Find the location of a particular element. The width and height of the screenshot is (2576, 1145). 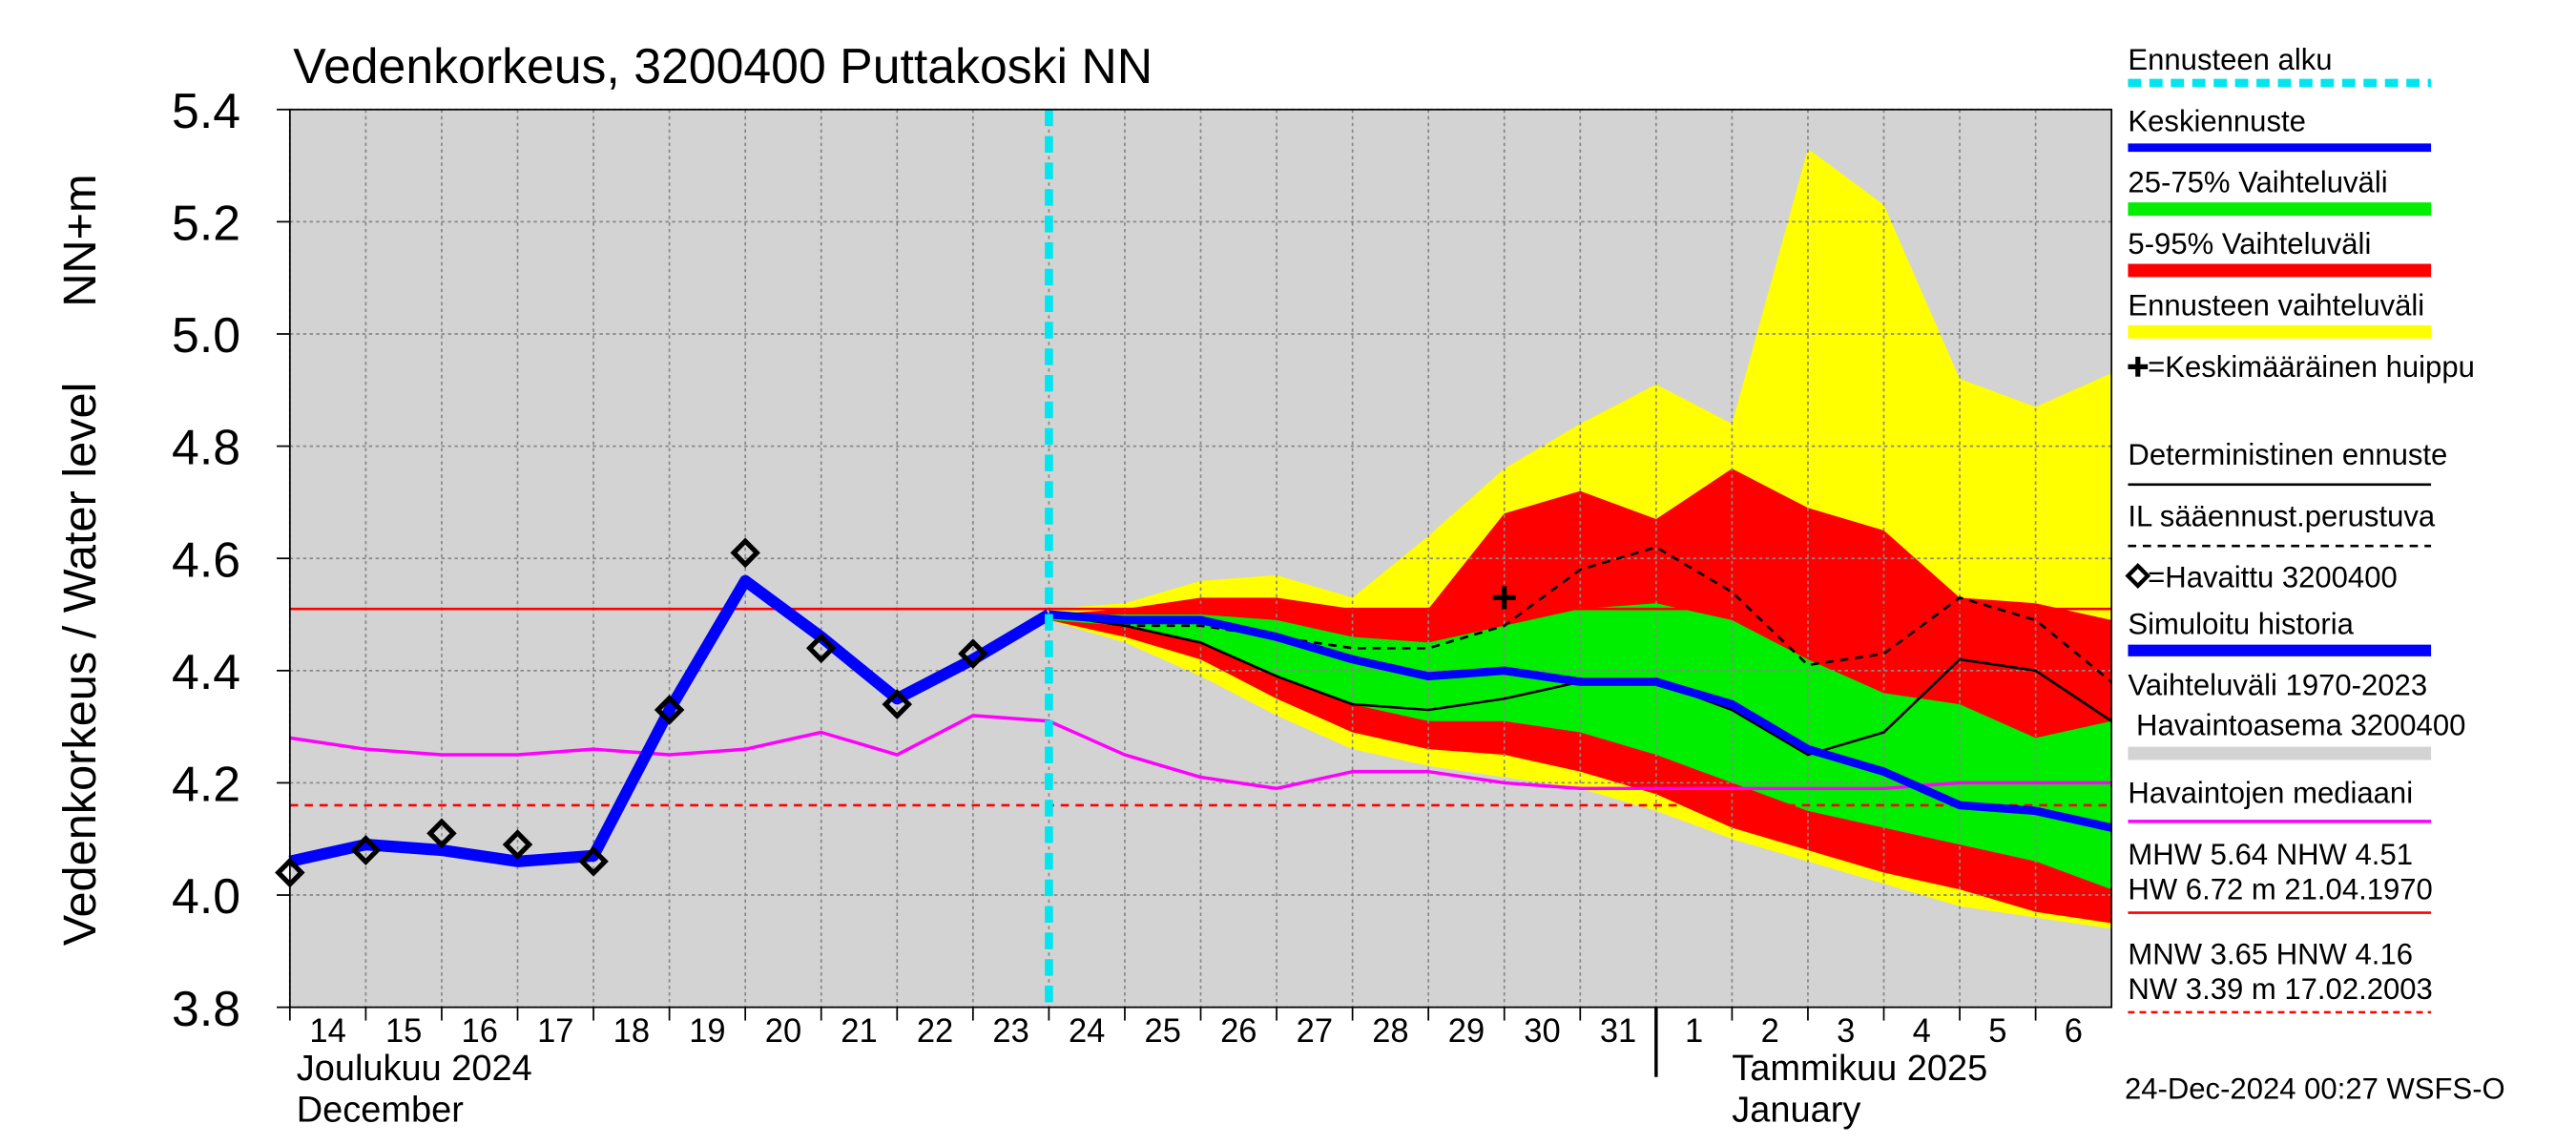

x-tick-label: 14 is located at coordinates (327, 1031).